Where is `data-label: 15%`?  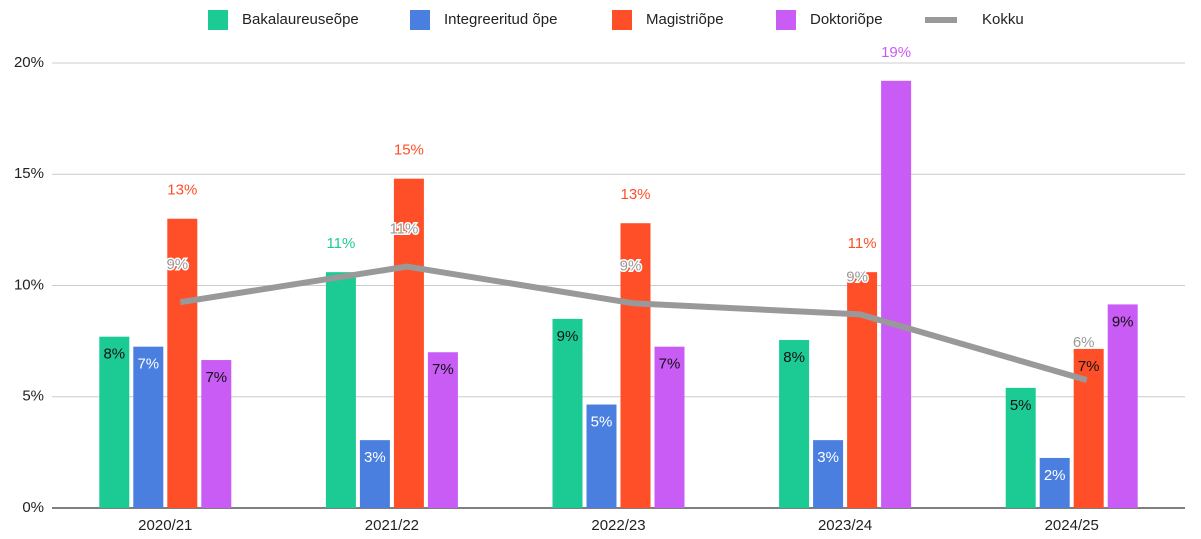
data-label: 15% is located at coordinates (409, 150).